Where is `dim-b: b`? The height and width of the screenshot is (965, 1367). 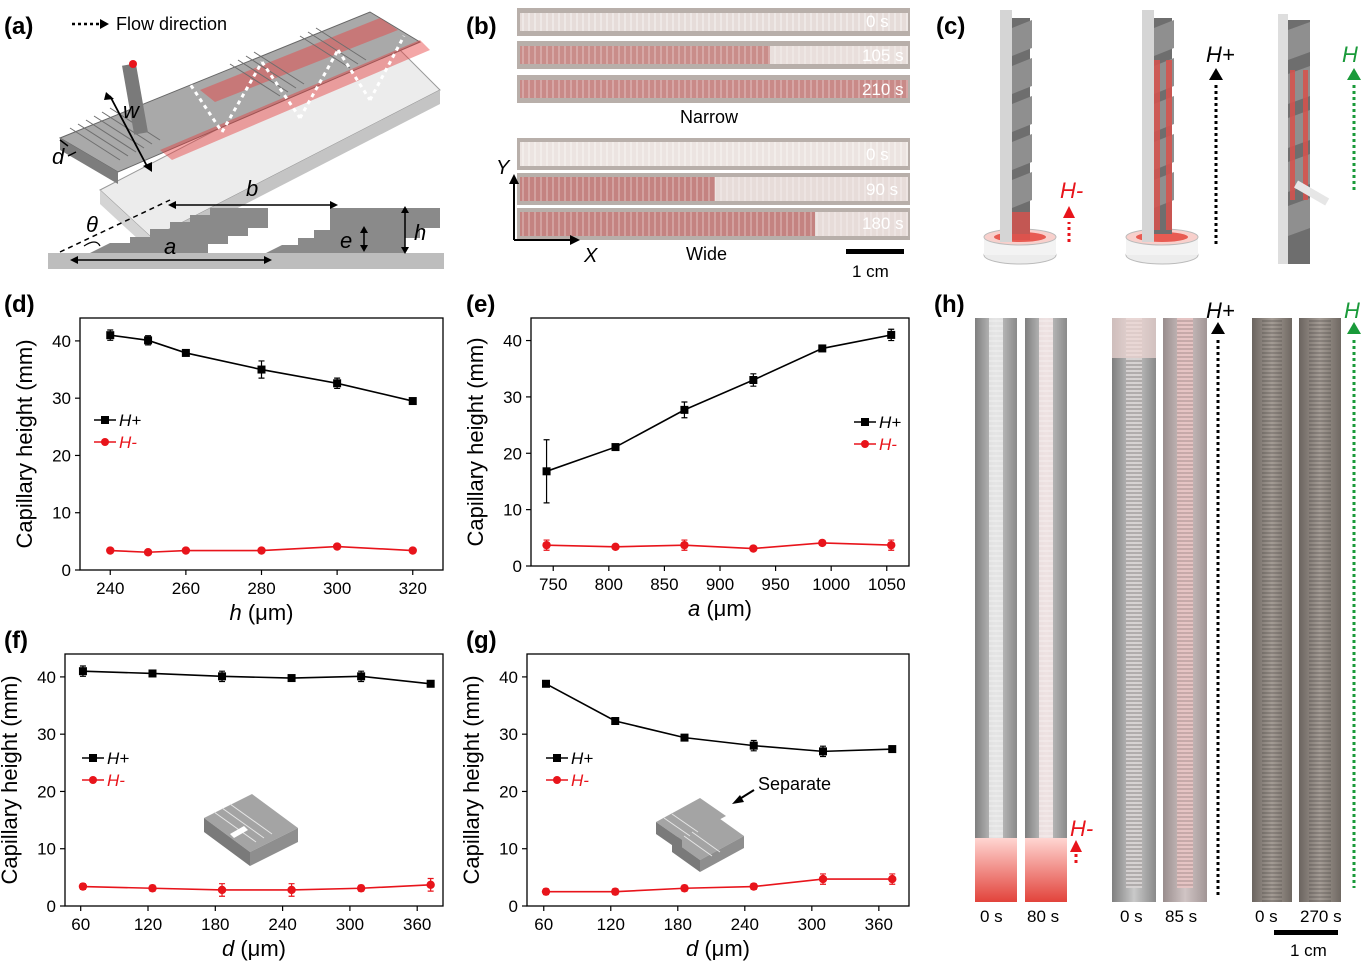
dim-b: b is located at coordinates (252, 188).